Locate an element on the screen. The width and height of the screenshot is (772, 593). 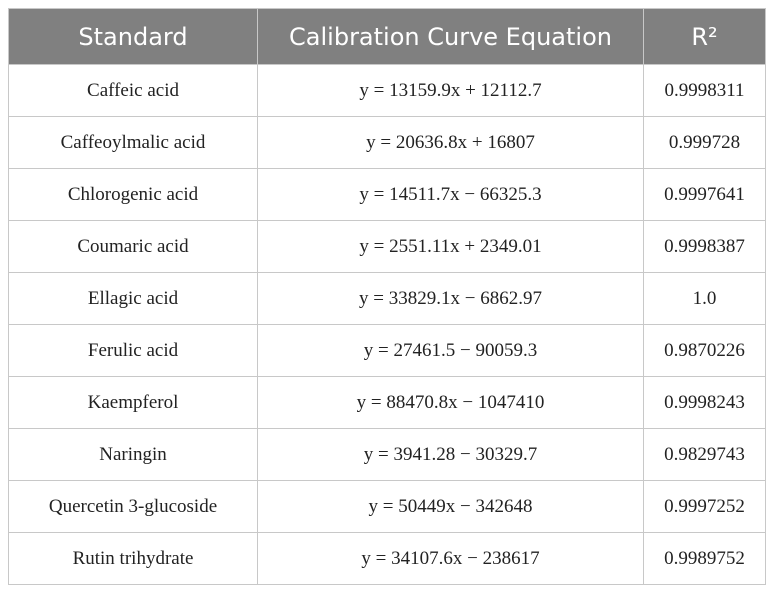
table-cell: Coumaric acid is located at coordinates (133, 246).